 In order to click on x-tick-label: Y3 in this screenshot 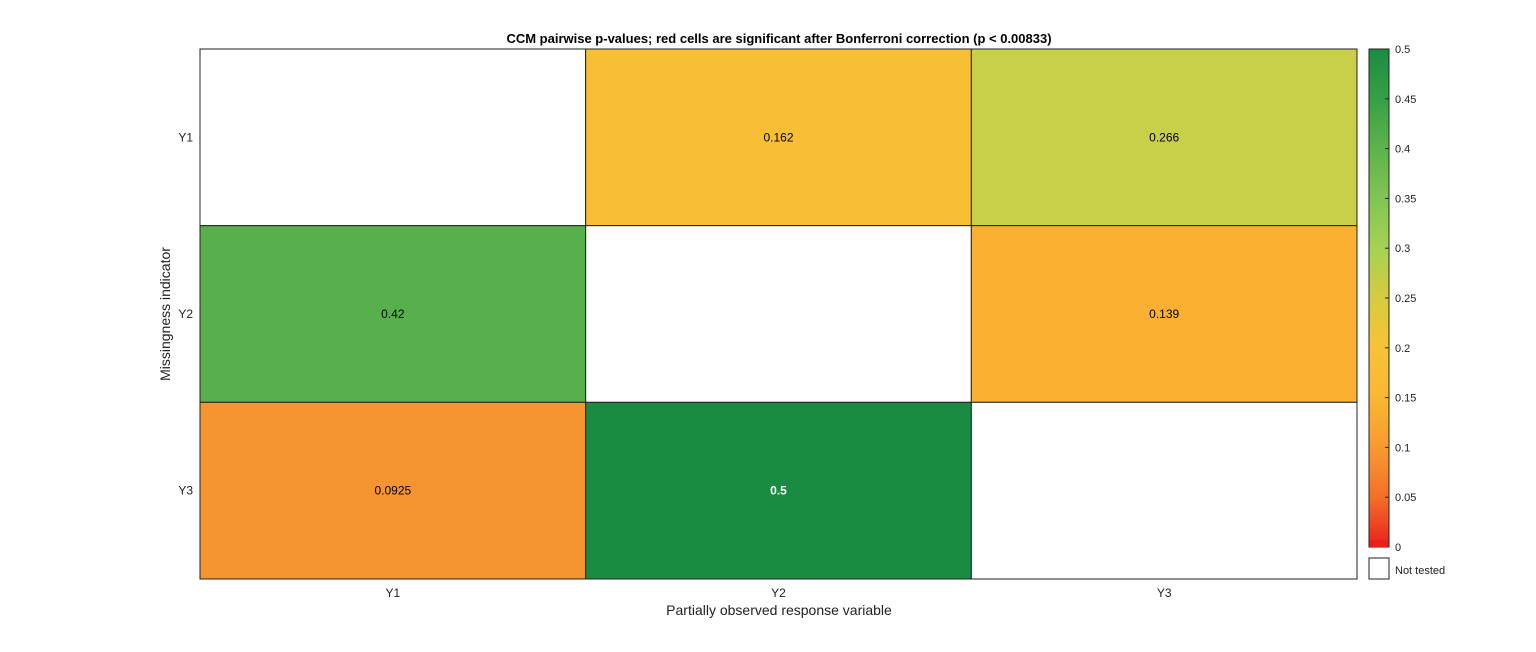, I will do `click(1164, 593)`.